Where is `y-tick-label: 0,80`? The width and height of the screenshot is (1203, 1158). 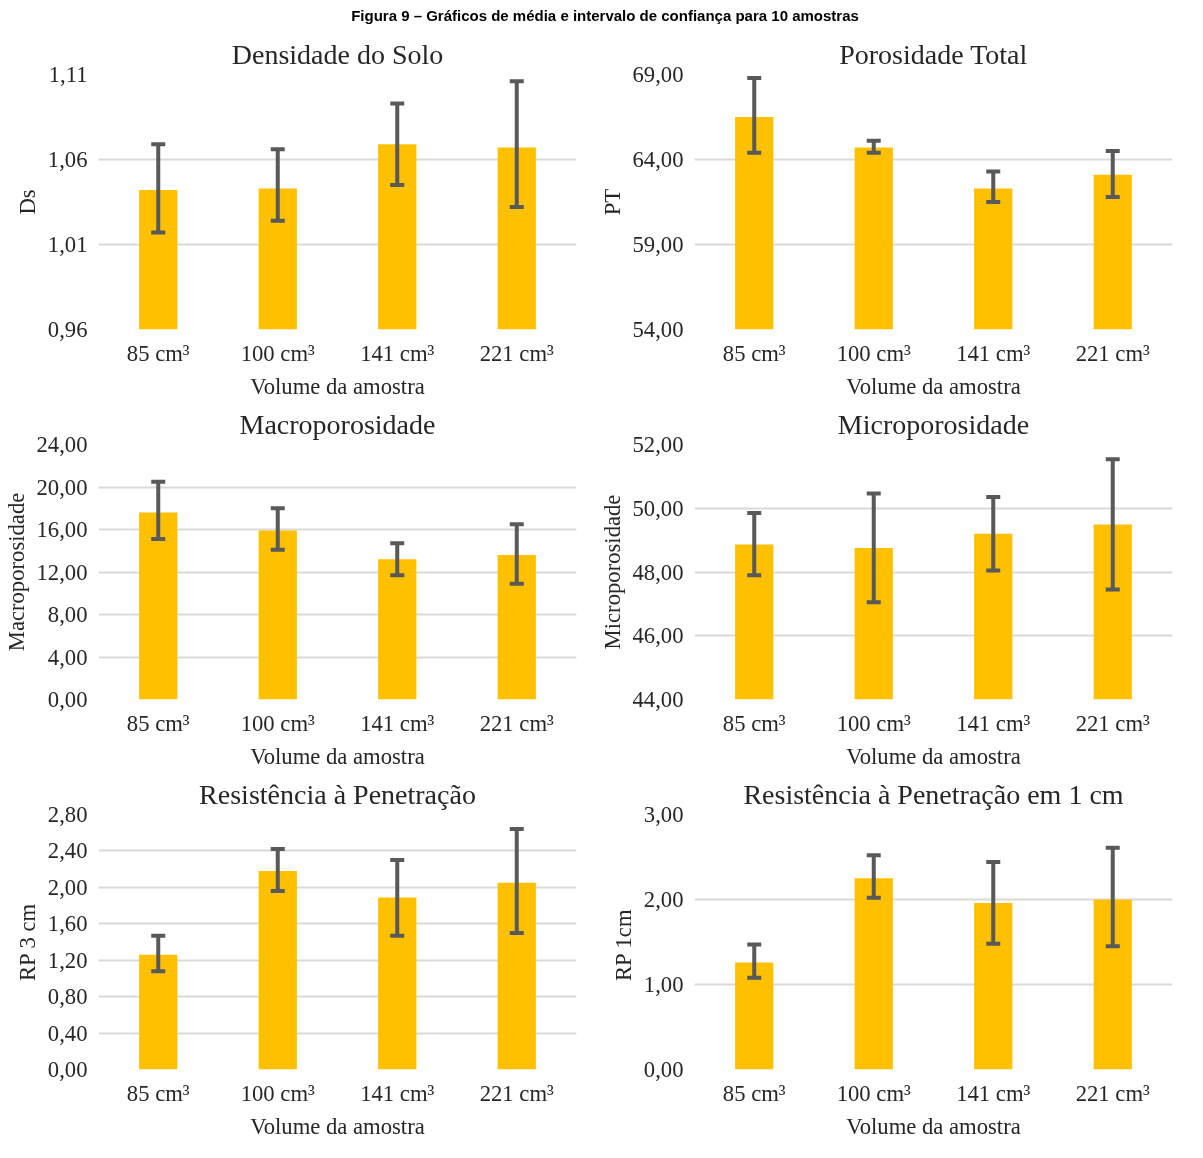
y-tick-label: 0,80 is located at coordinates (67, 997).